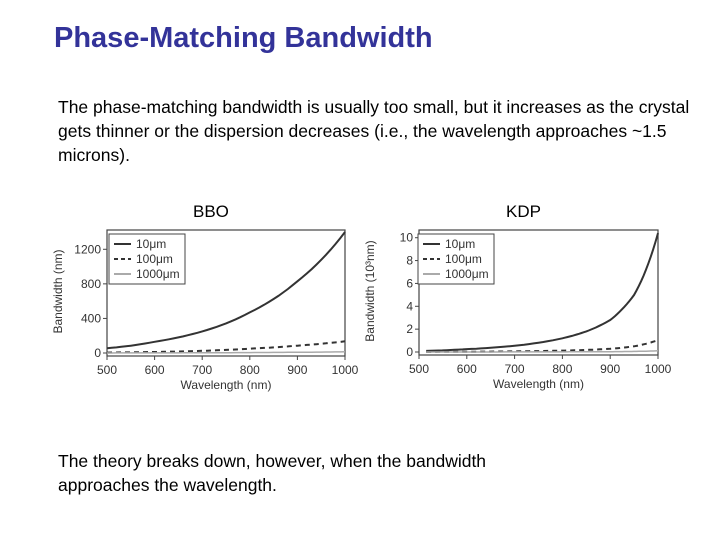  I want to click on bbo-x-tick-label: 600, so click(155, 370).